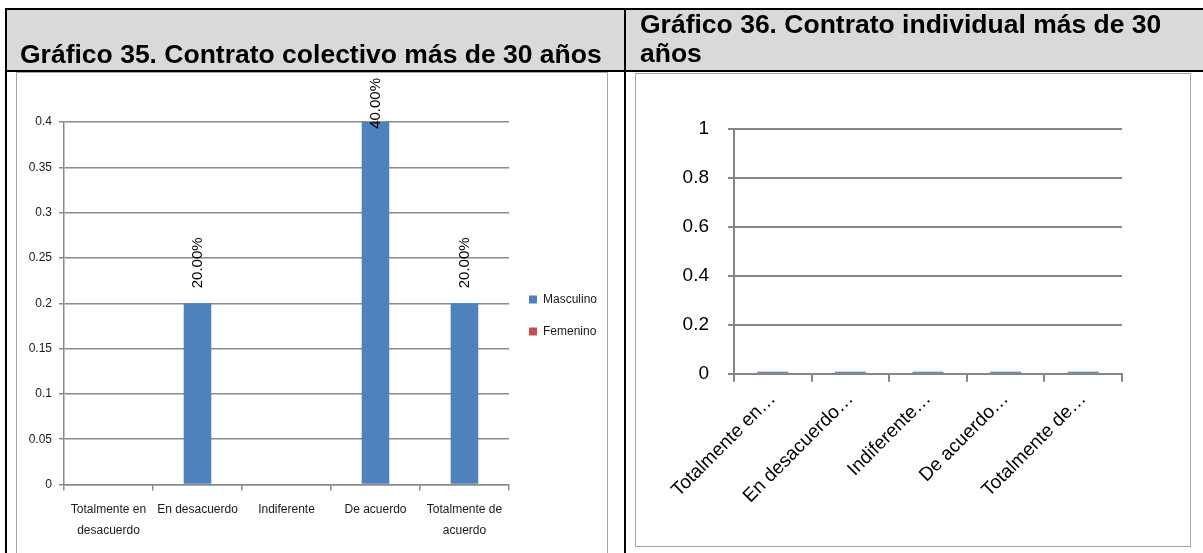 The image size is (1203, 553). What do you see at coordinates (464, 519) in the screenshot?
I see `x-tick-label: Totalmente de acuerdo` at bounding box center [464, 519].